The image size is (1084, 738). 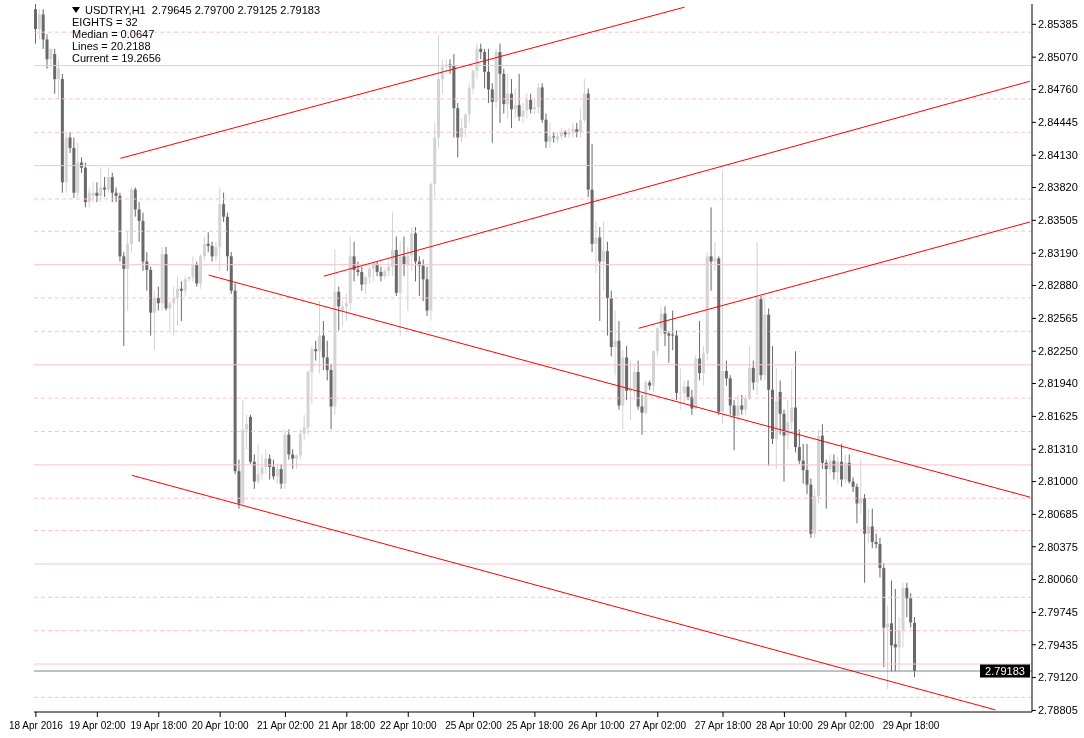 What do you see at coordinates (1058, 612) in the screenshot?
I see `y-tick-label: 2.79745` at bounding box center [1058, 612].